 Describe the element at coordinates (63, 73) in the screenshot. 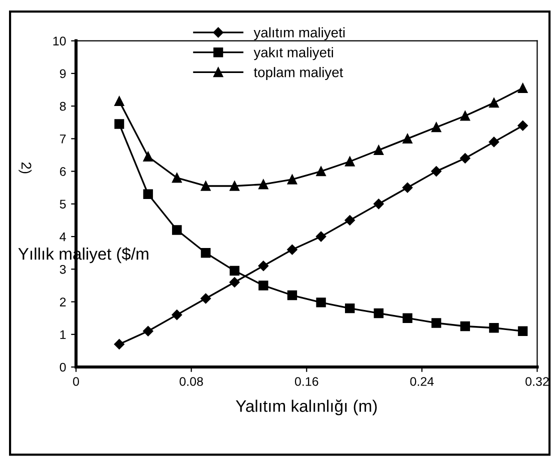

I see `y-tick-label: 9` at that location.